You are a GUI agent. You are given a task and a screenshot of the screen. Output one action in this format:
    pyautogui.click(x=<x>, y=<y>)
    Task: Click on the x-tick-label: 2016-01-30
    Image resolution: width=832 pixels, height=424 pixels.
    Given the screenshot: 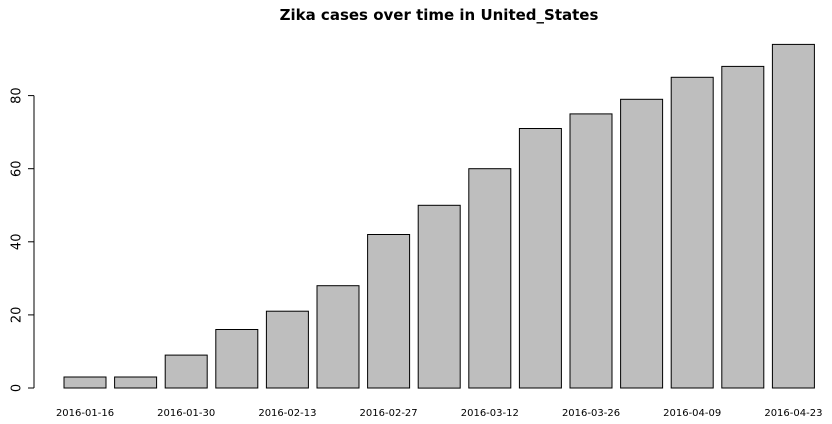 What is the action you would take?
    pyautogui.click(x=186, y=413)
    